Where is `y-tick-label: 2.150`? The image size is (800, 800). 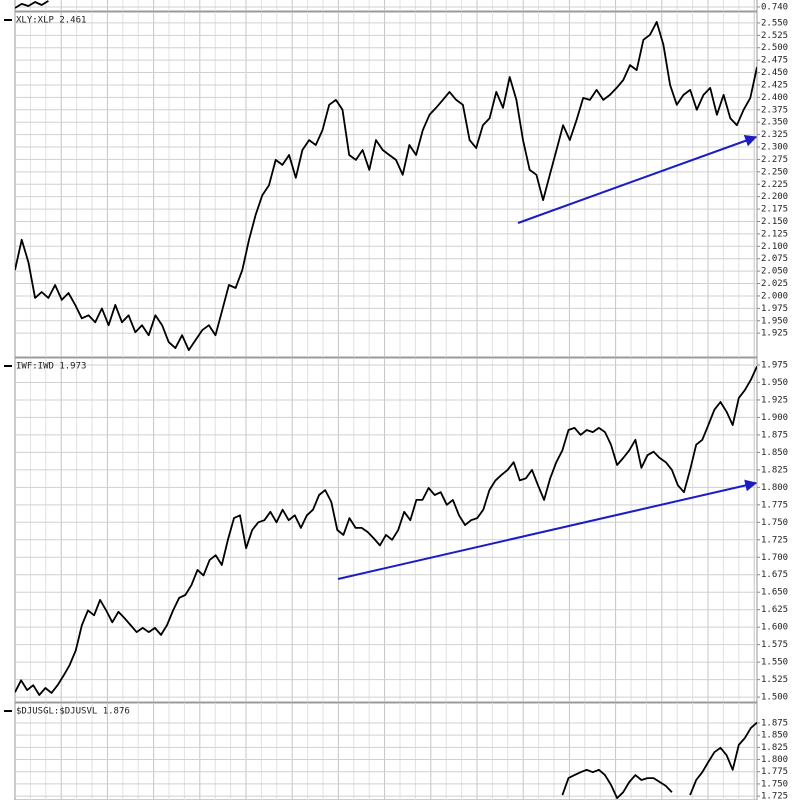 y-tick-label: 2.150 is located at coordinates (774, 222).